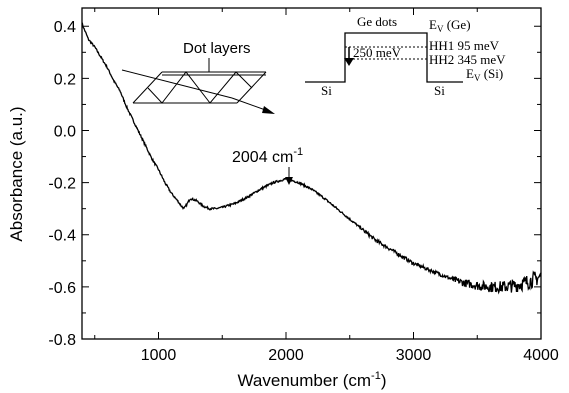  Describe the element at coordinates (65, 79) in the screenshot. I see `y-tick-label: 0.2` at that location.